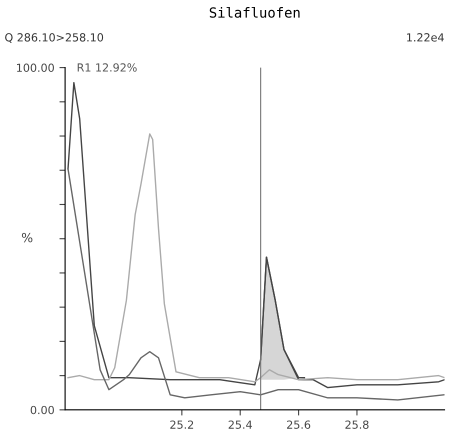  What do you see at coordinates (35, 68) in the screenshot?
I see `y-tick-label: 100.00` at bounding box center [35, 68].